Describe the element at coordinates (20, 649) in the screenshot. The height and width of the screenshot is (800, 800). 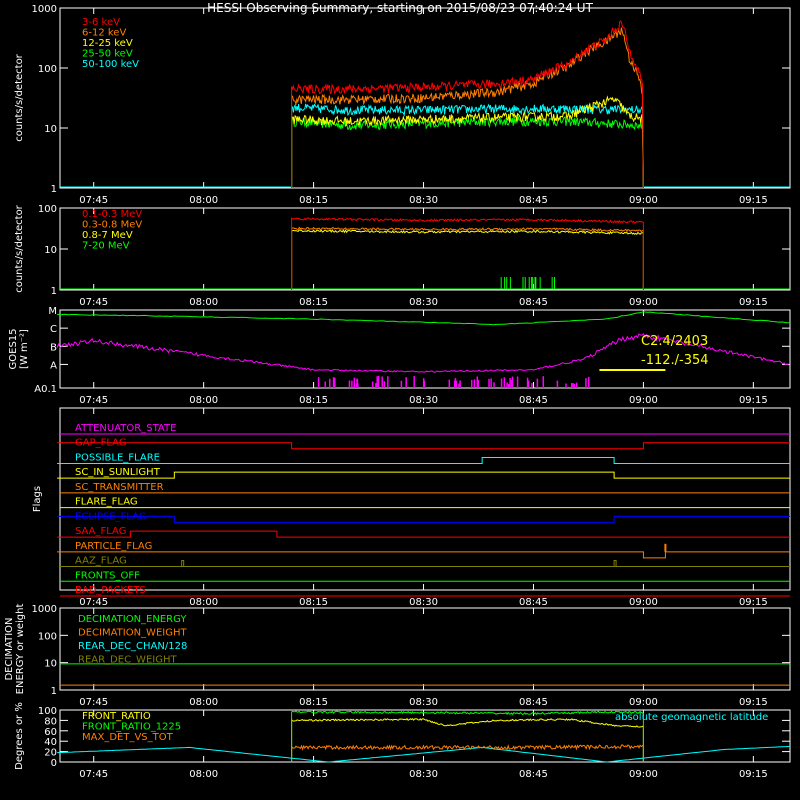
I see `panel5-ylabel2: ENERGY or weight` at that location.